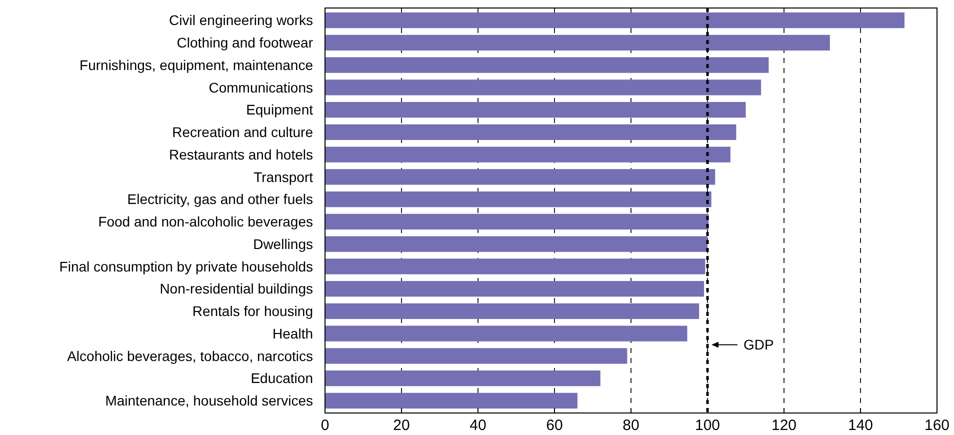  I want to click on x-tick-label: 80, so click(631, 425).